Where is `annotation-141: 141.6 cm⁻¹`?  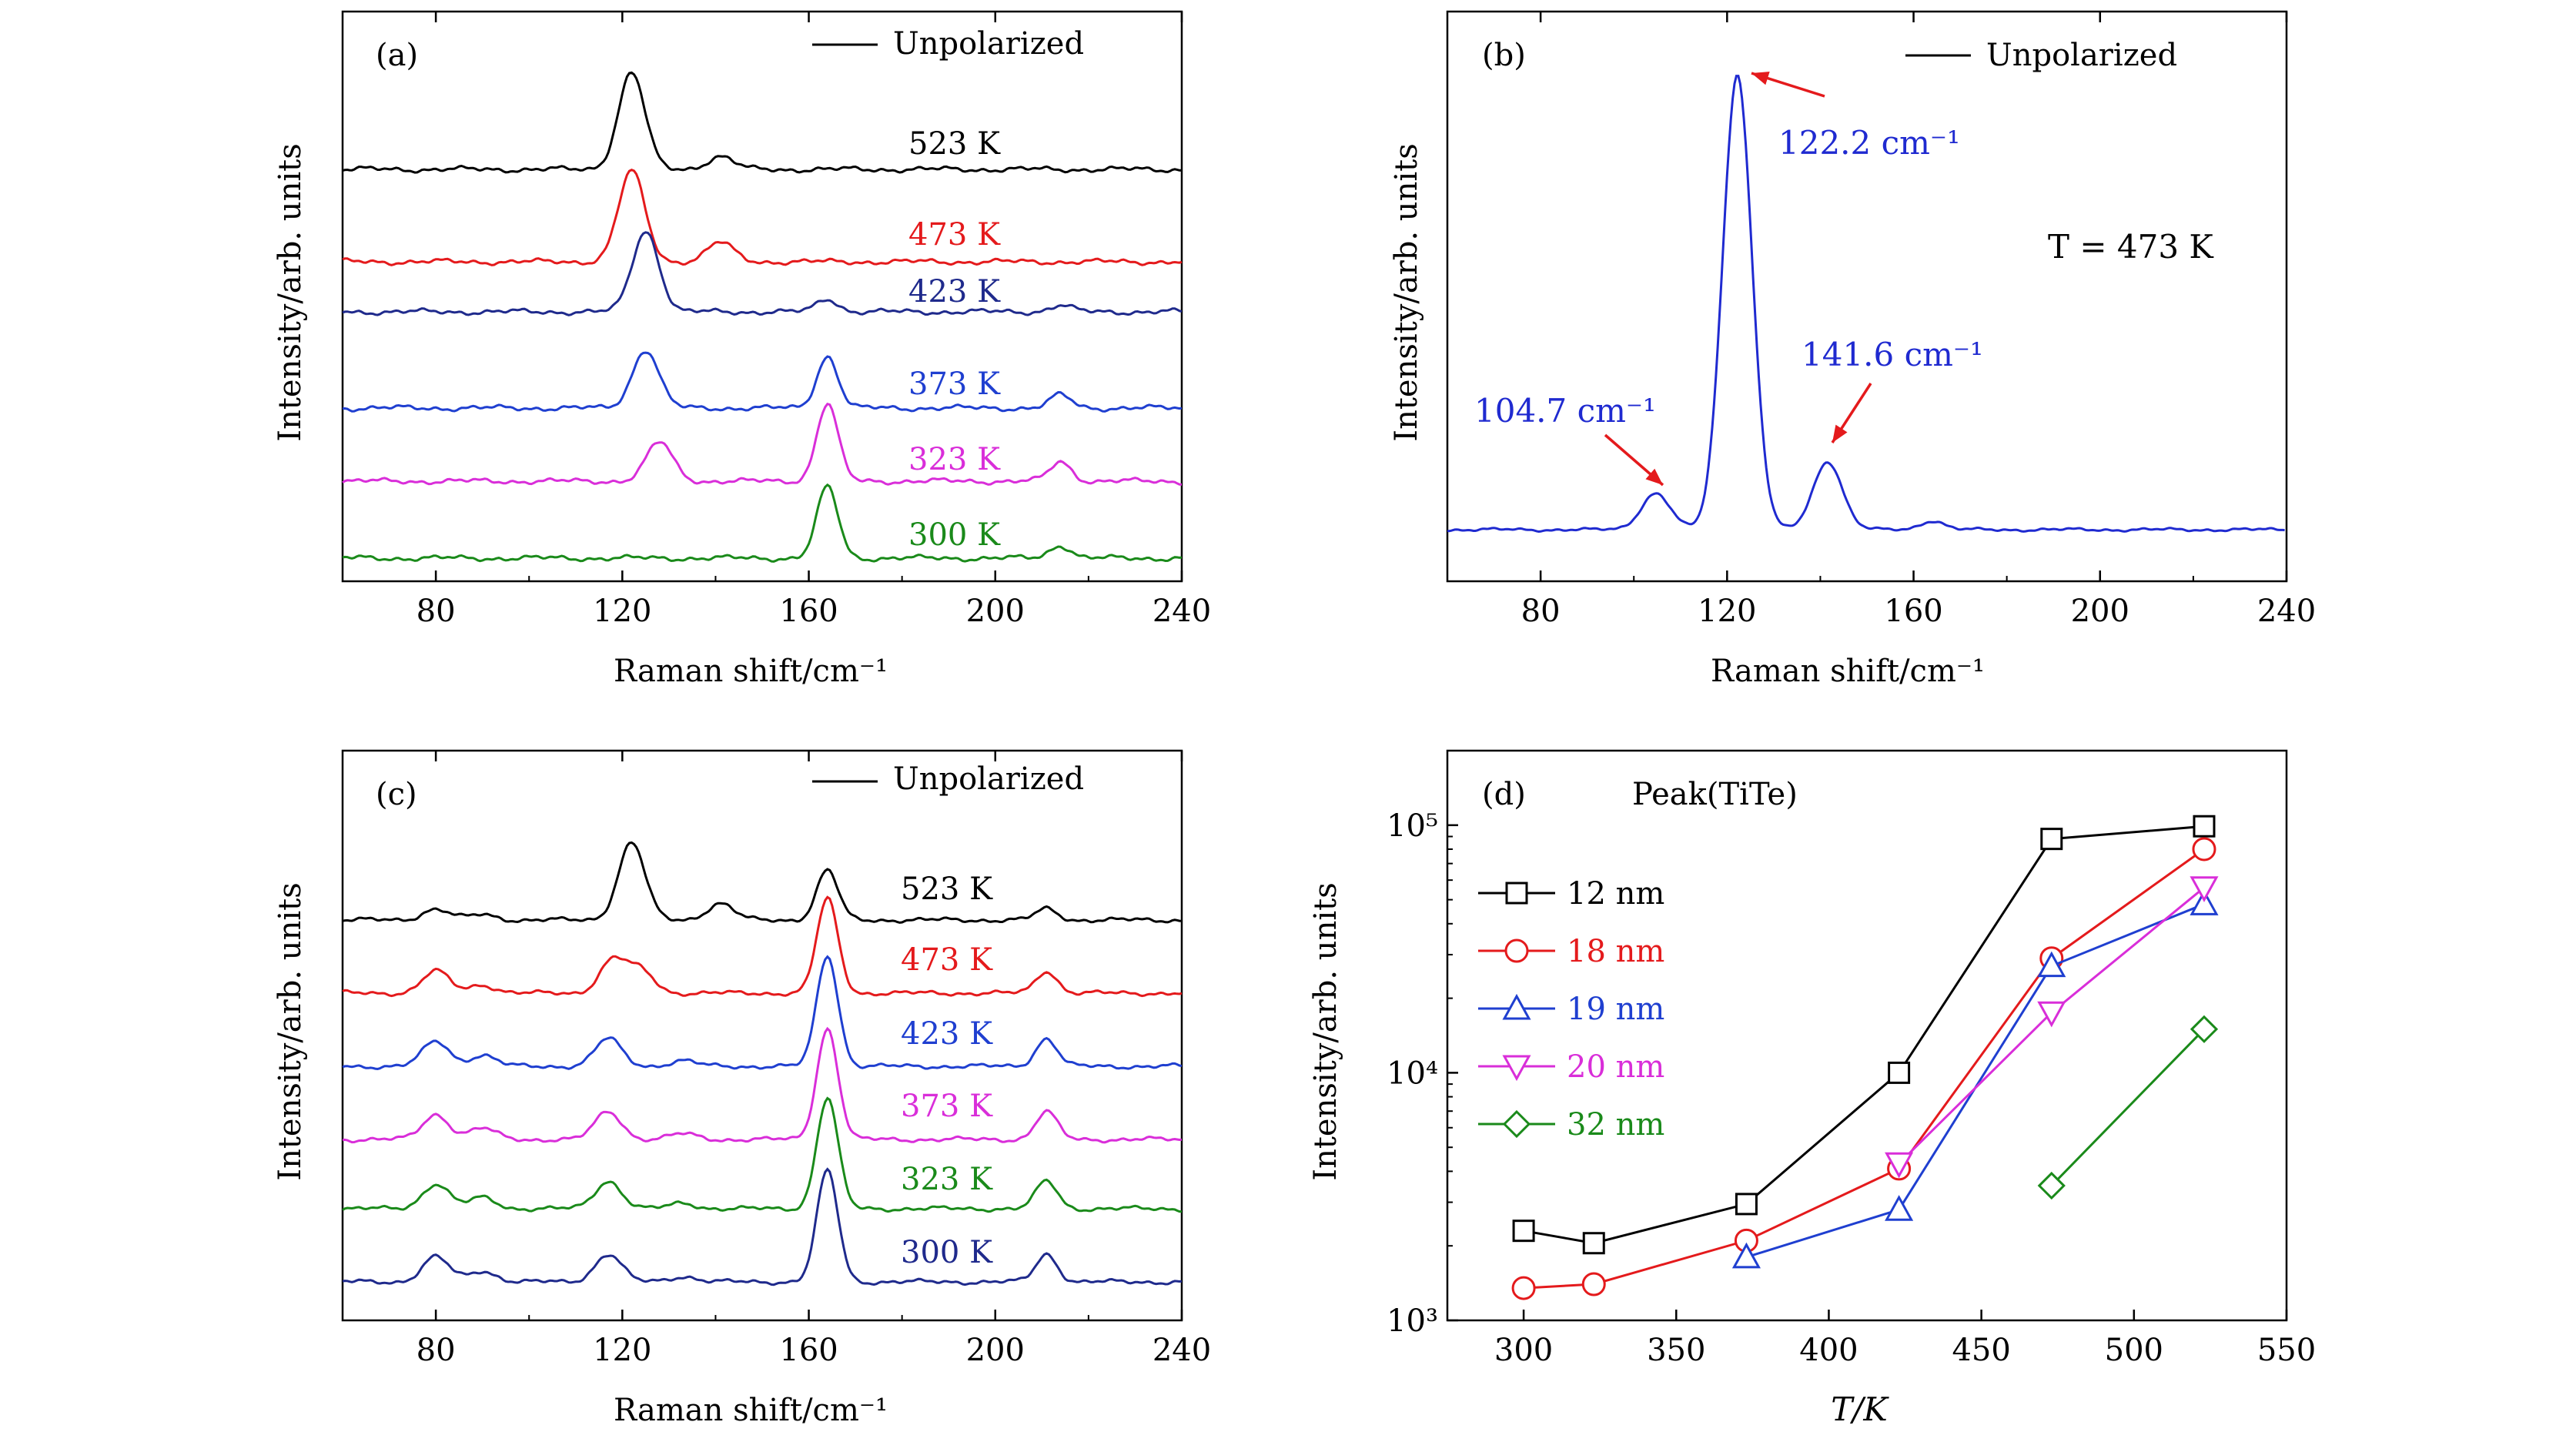
annotation-141: 141.6 cm⁻¹ is located at coordinates (1893, 354).